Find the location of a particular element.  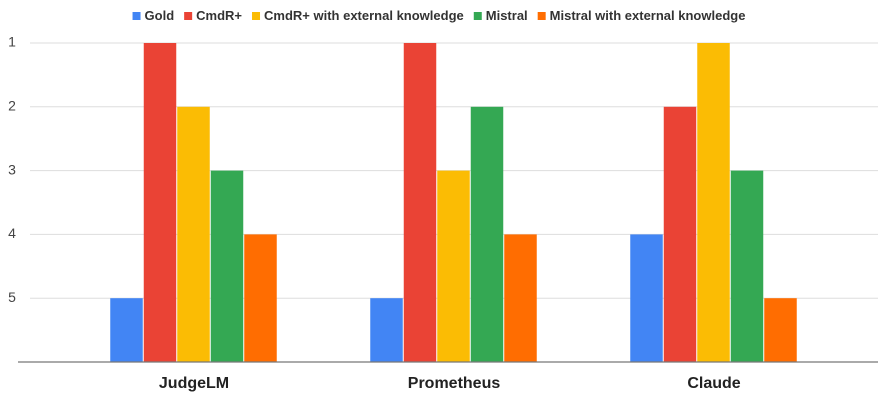

y-tick-label: 4 is located at coordinates (12, 233).